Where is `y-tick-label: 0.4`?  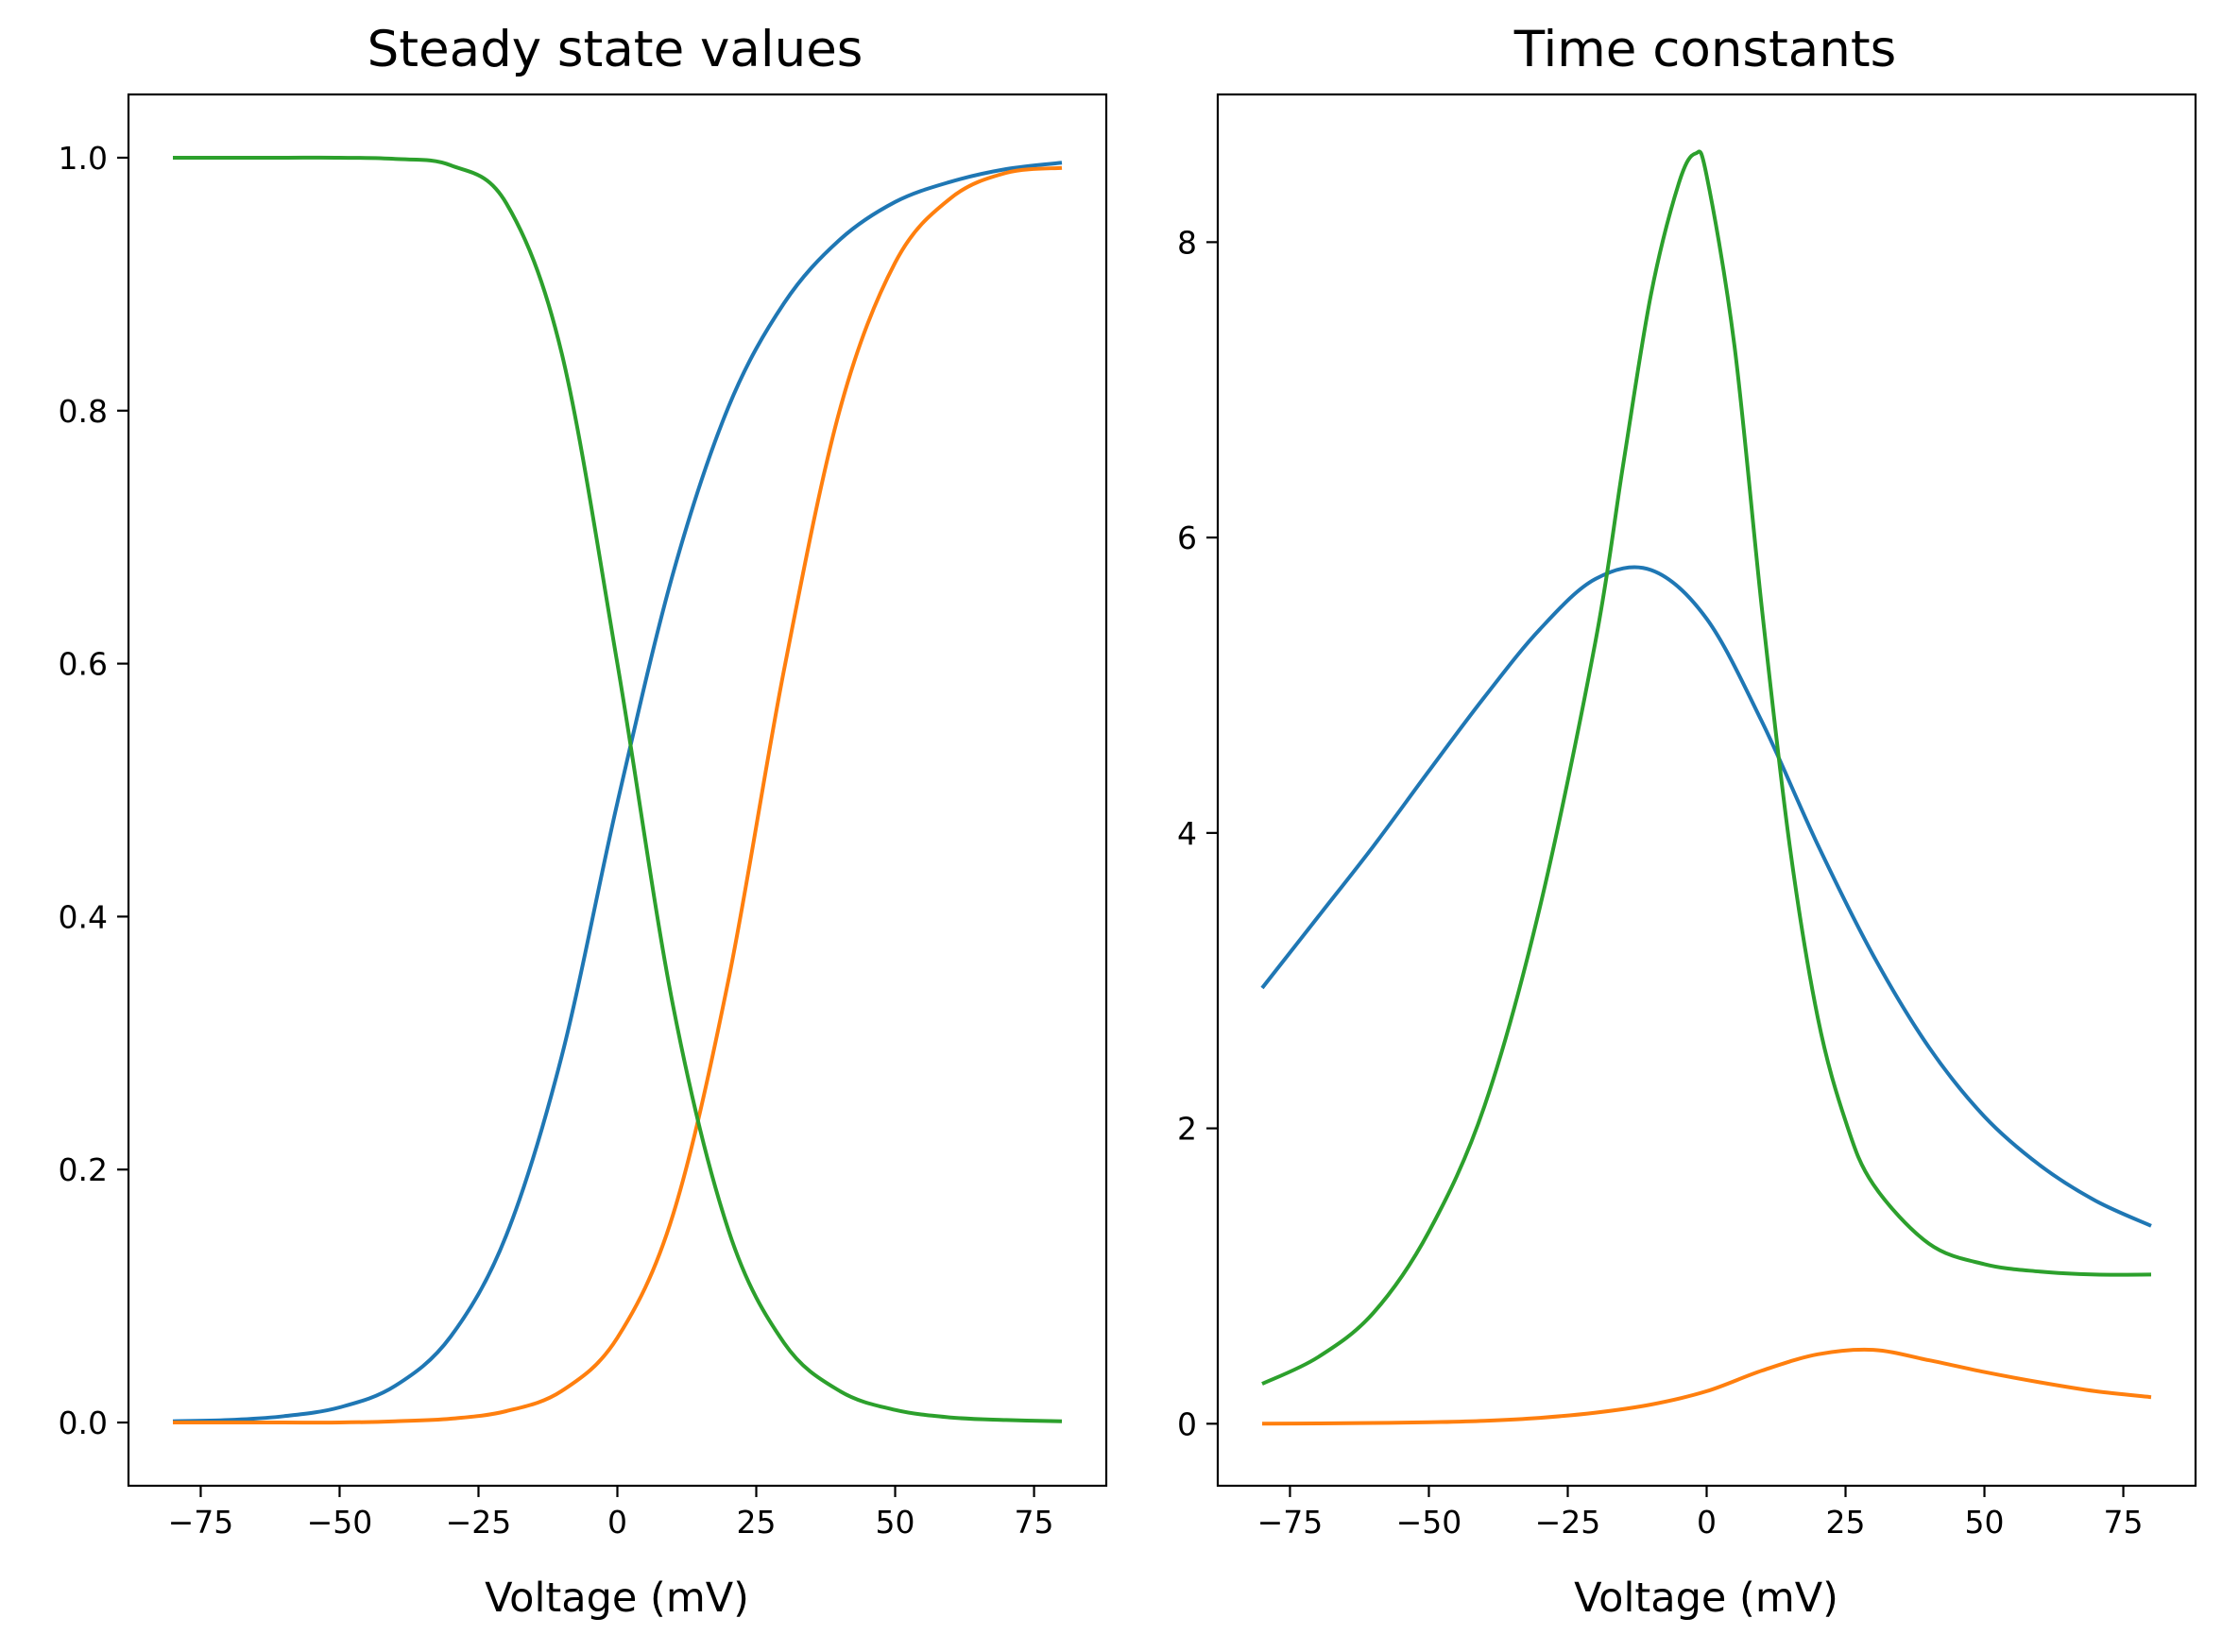 y-tick-label: 0.4 is located at coordinates (83, 916).